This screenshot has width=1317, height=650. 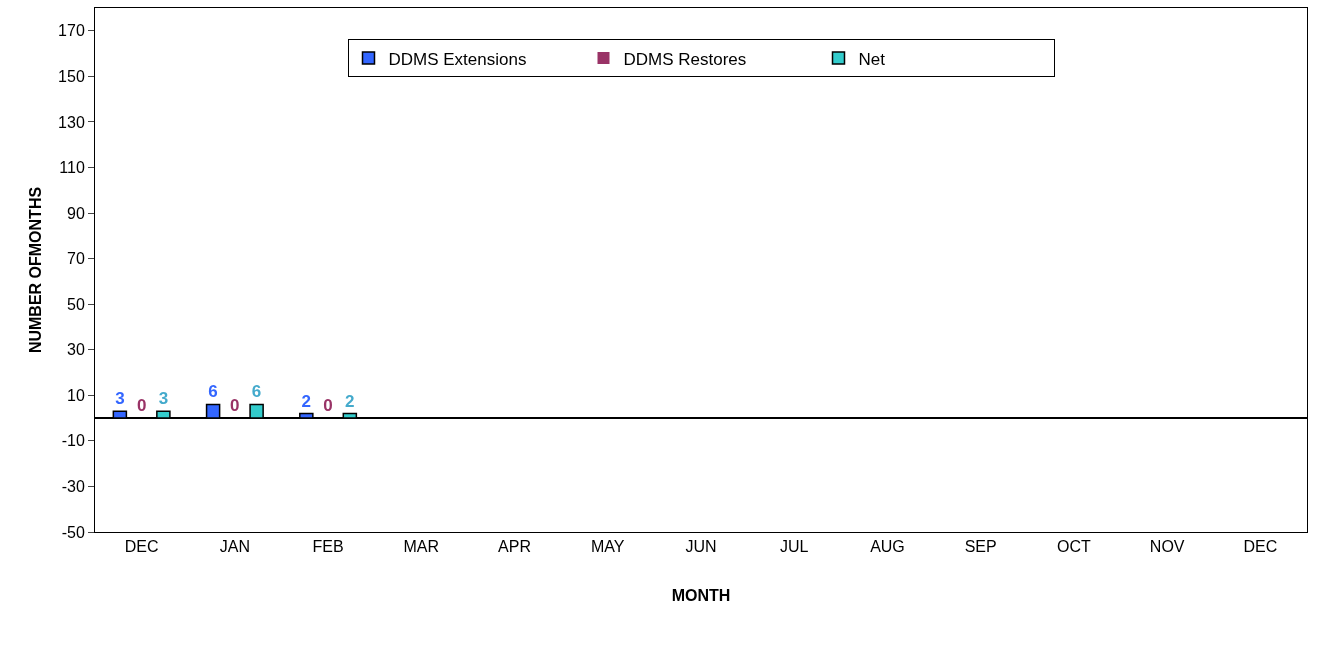 What do you see at coordinates (872, 59) in the screenshot?
I see `legend-label: Net` at bounding box center [872, 59].